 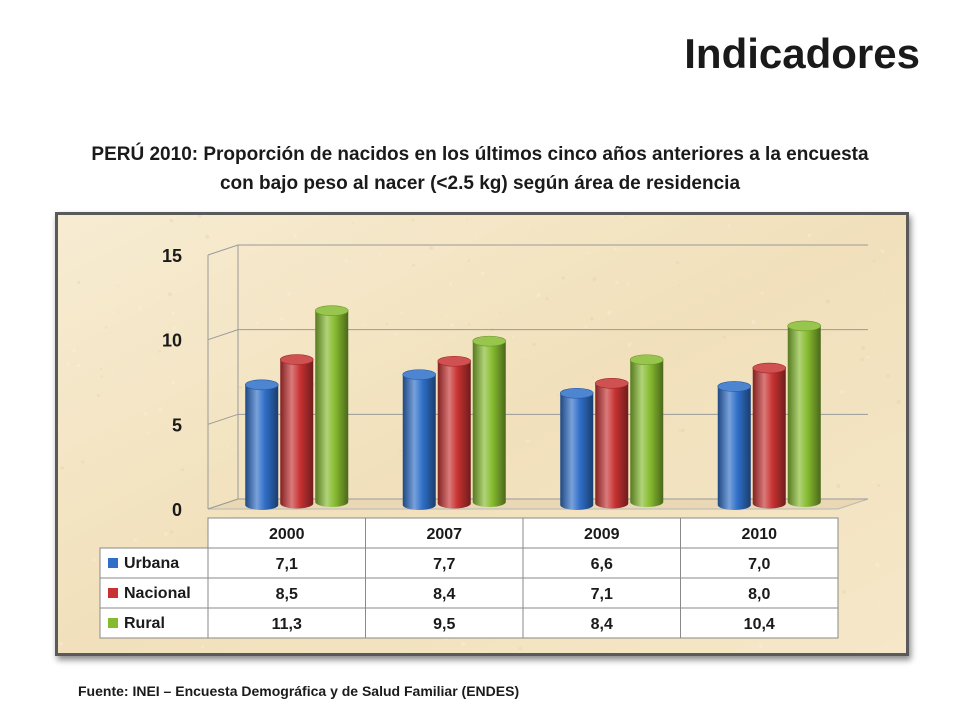 What do you see at coordinates (113, 563) in the screenshot?
I see `legend-key-urbana` at bounding box center [113, 563].